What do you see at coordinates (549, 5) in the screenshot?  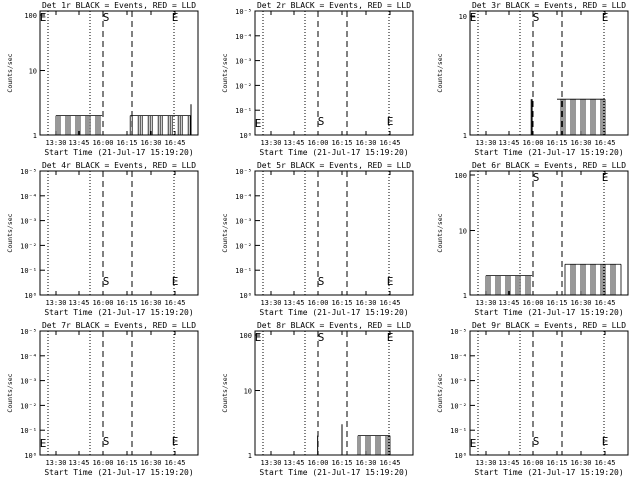 I see `chart-title: Det 3r BLACK = Events, RED = LLD` at bounding box center [549, 5].